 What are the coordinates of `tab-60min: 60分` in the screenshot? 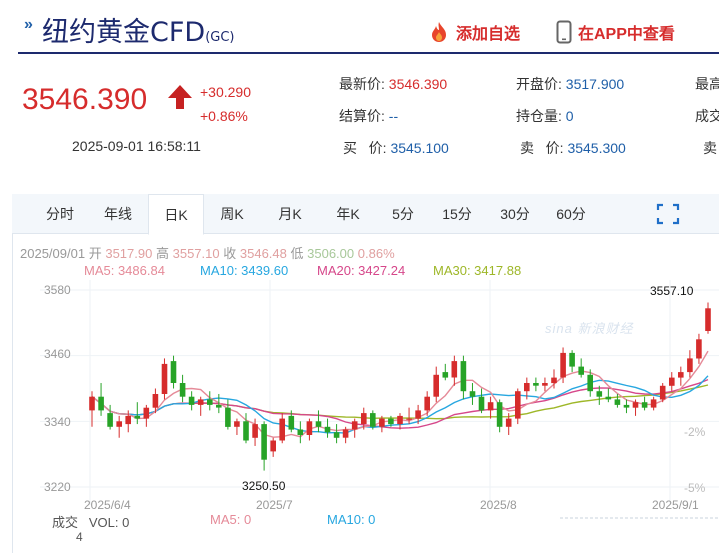 It's located at (571, 214).